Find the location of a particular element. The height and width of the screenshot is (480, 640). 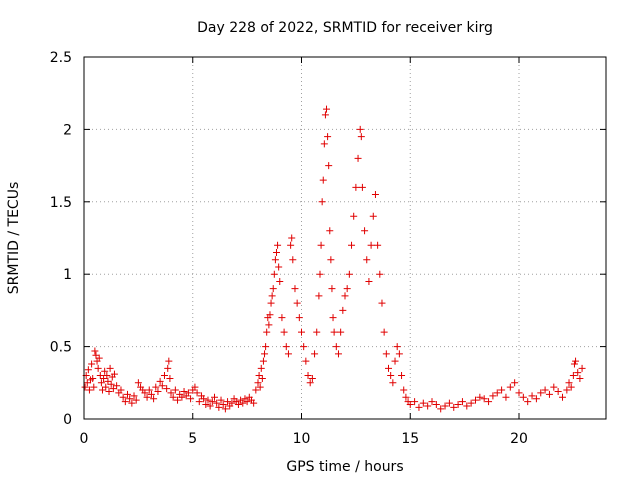

x-tick-label: 15 is located at coordinates (410, 439).